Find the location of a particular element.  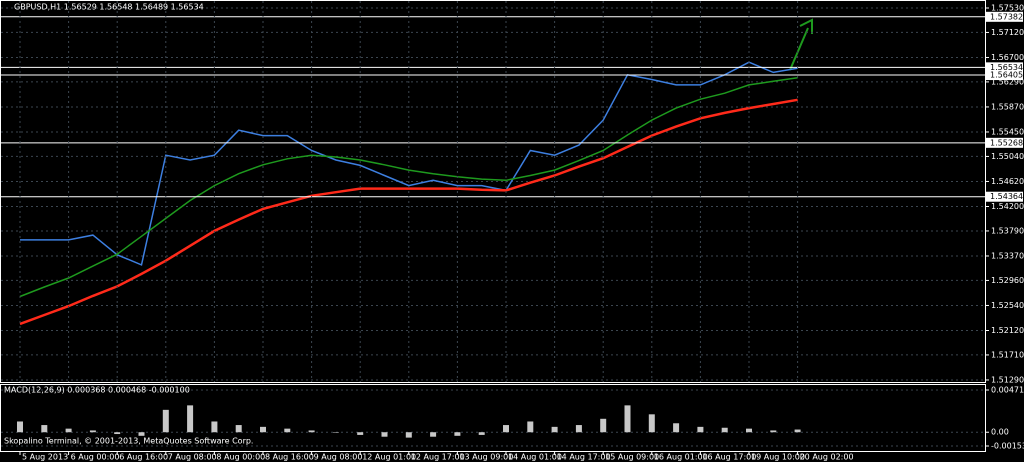

y-tick-label: 1.57120 is located at coordinates (1007, 32).